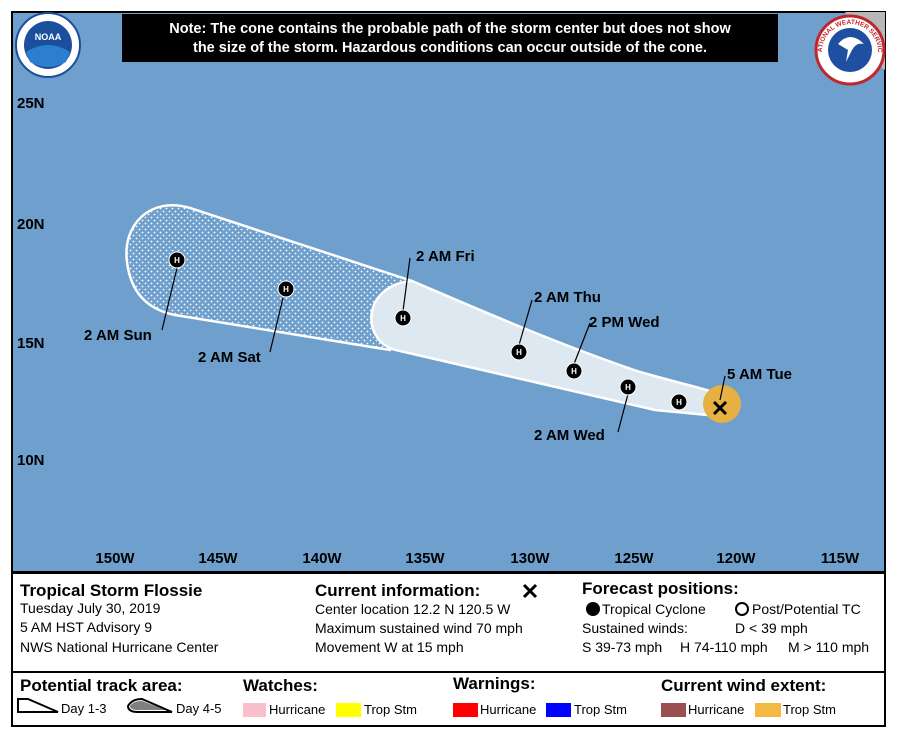 Image resolution: width=897 pixels, height=741 pixels. Describe the element at coordinates (31, 103) in the screenshot. I see `lat-label: 25N` at that location.